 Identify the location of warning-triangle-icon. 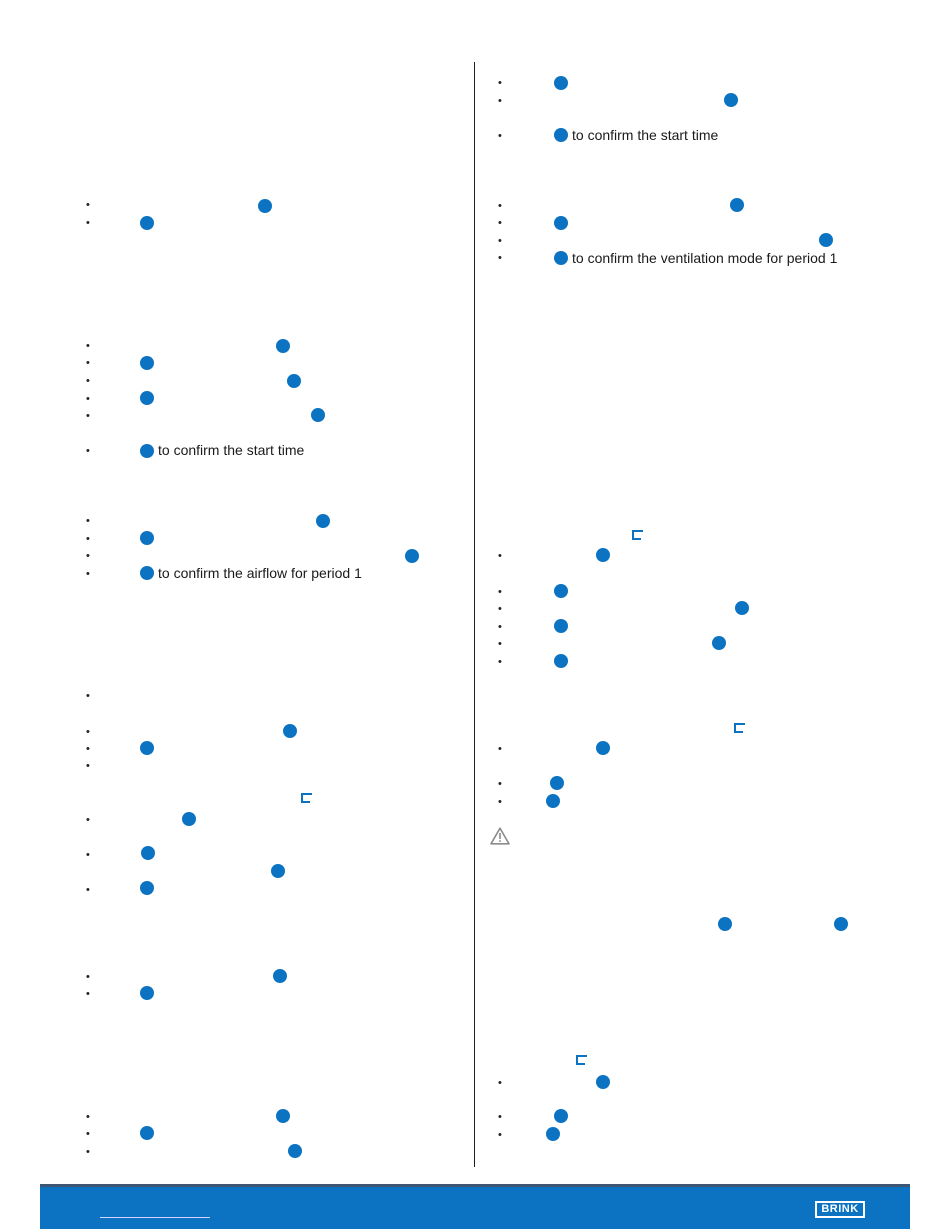
(500, 836).